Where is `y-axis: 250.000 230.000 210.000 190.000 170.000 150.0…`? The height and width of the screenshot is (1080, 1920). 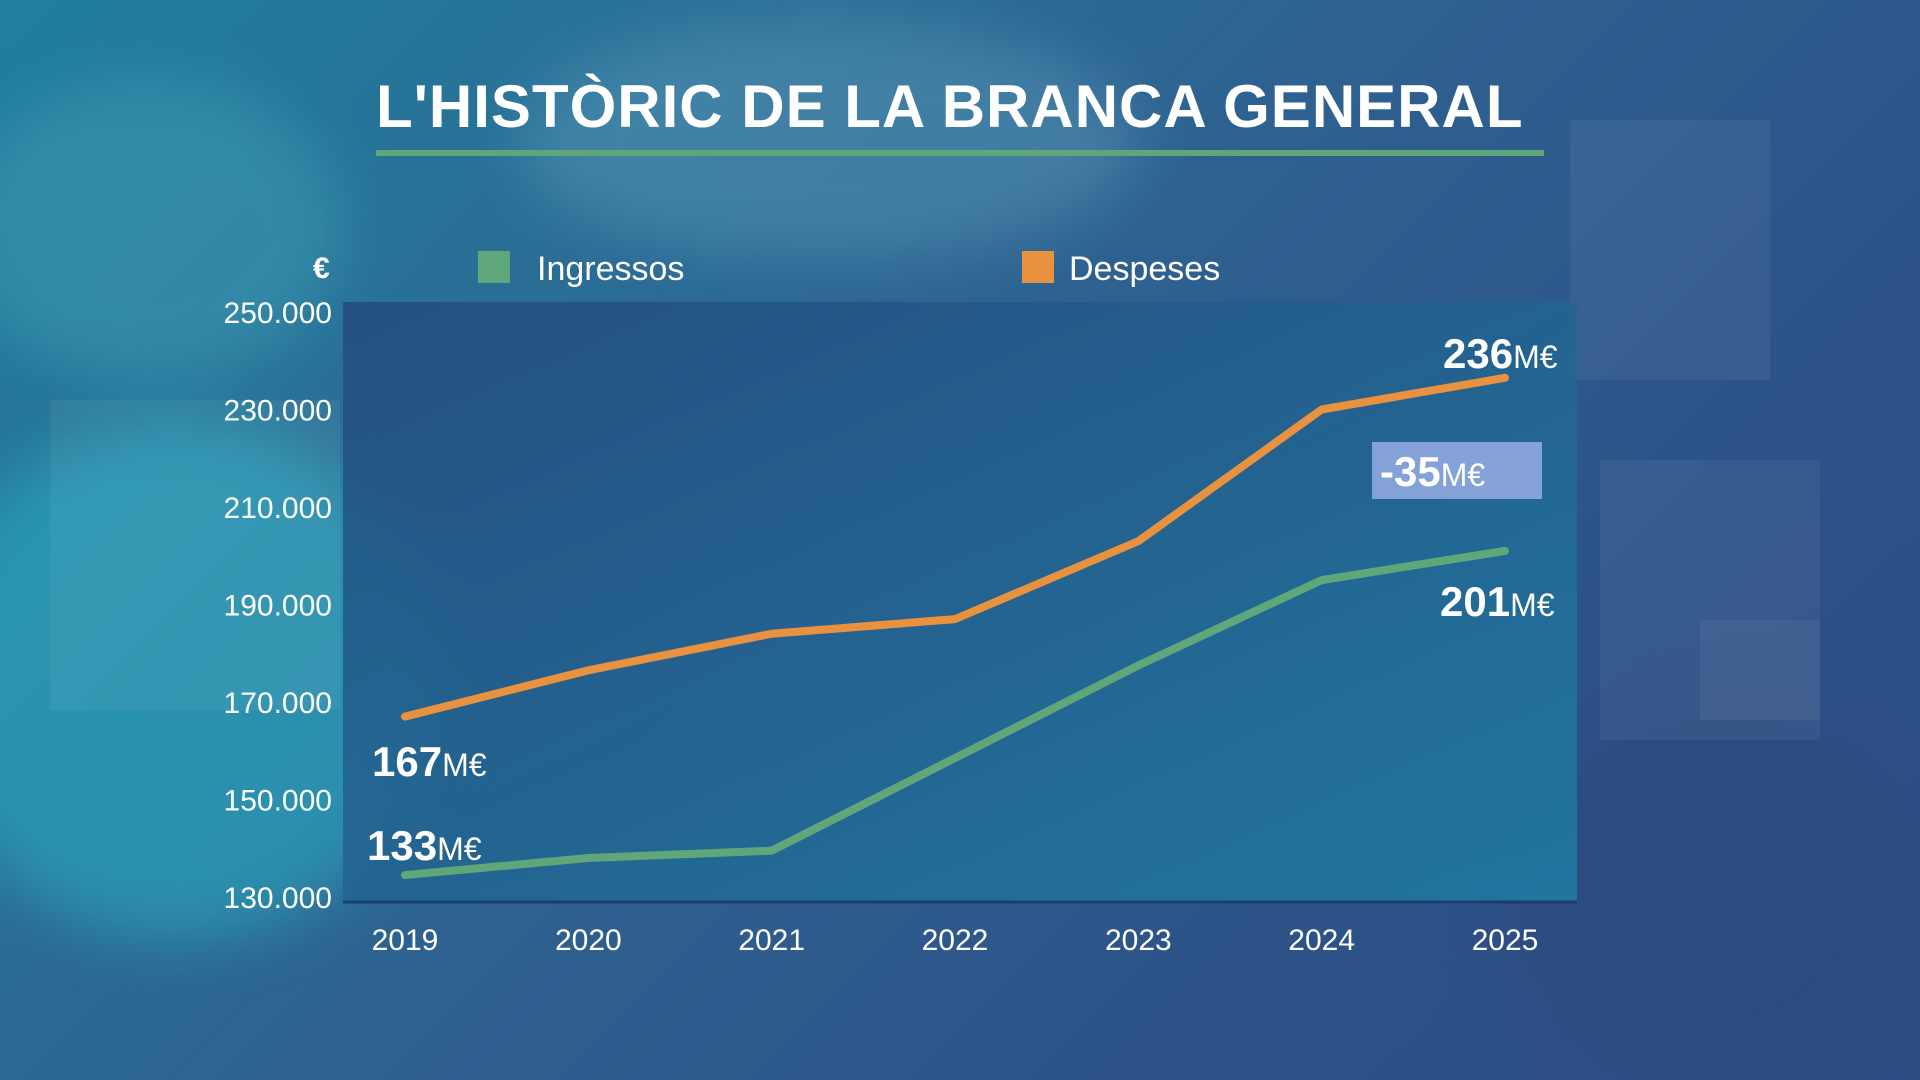
y-axis: 250.000 230.000 210.000 190.000 170.000 150.0… is located at coordinates (278, 606).